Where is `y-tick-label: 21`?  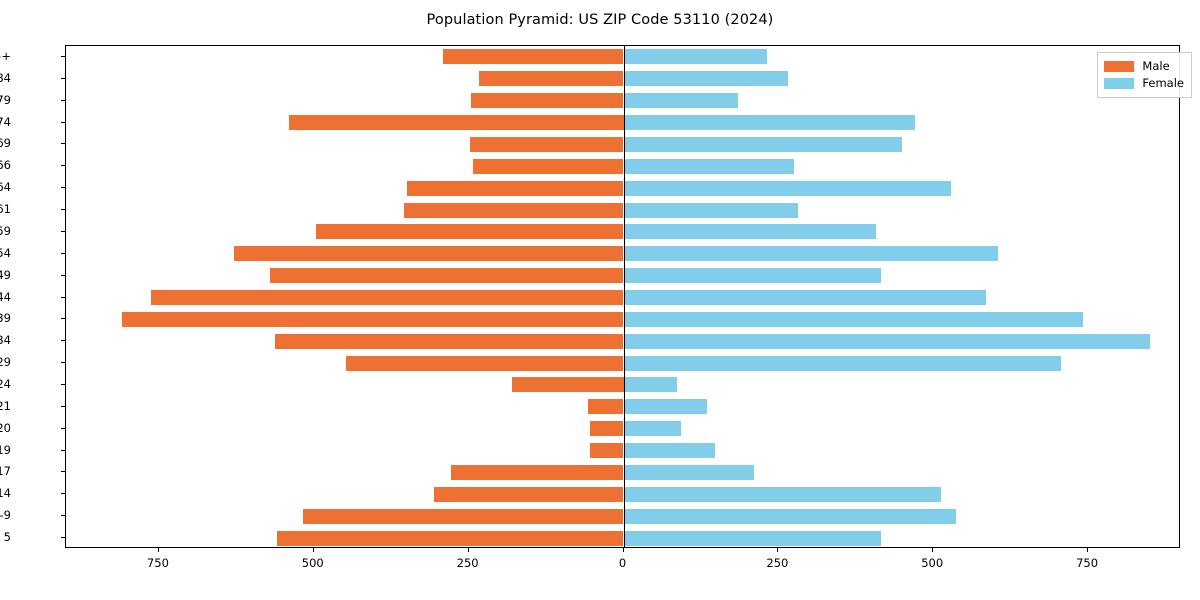 y-tick-label: 21 is located at coordinates (5, 405).